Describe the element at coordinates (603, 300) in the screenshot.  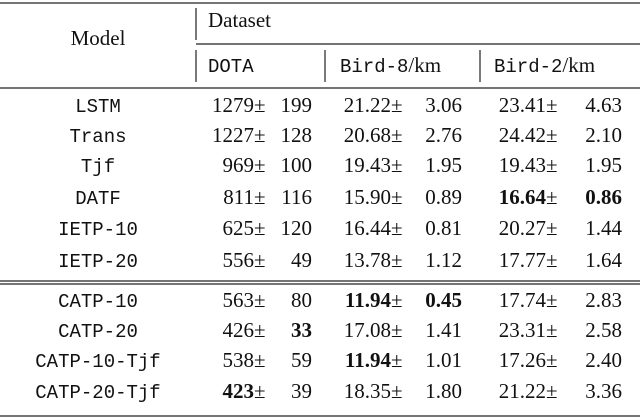
I see `cell-std: 2.83` at that location.